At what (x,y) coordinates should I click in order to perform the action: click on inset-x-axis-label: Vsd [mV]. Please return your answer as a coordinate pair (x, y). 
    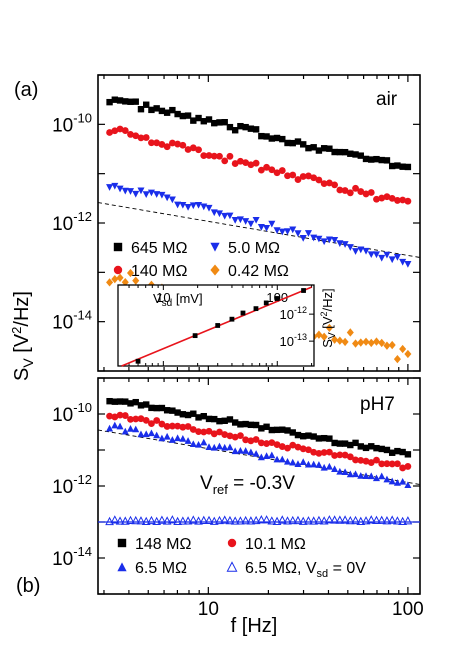
    Looking at the image, I should click on (178, 300).